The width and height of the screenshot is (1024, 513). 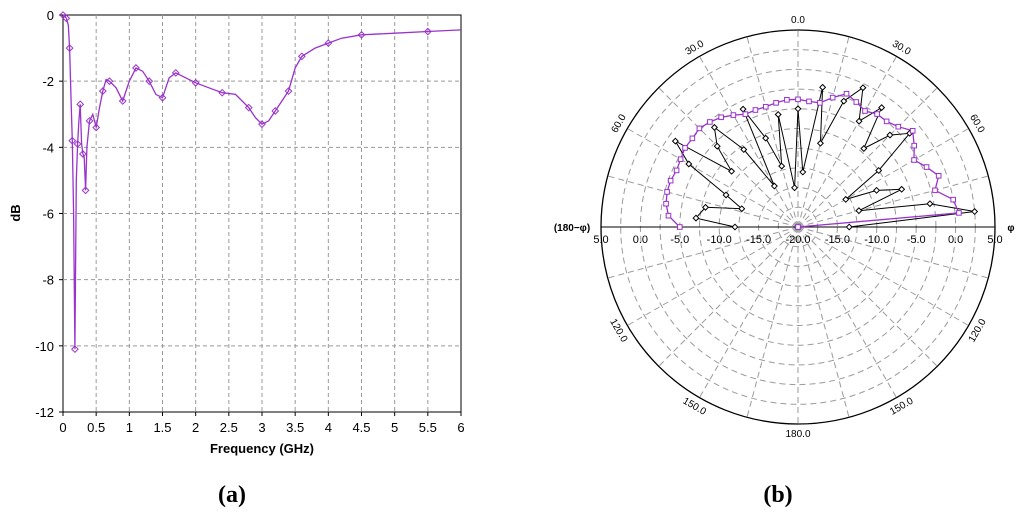 I want to click on angle-tick-label: 150.0, so click(x=695, y=407).